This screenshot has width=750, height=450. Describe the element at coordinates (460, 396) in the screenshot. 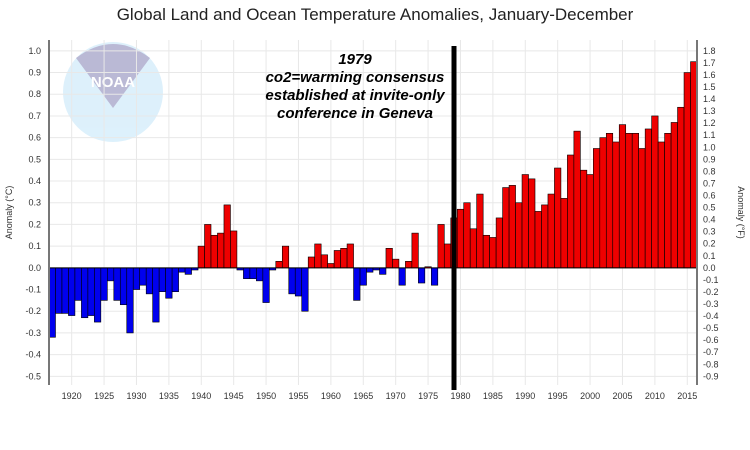

I see `x-tick-label: 1980` at that location.